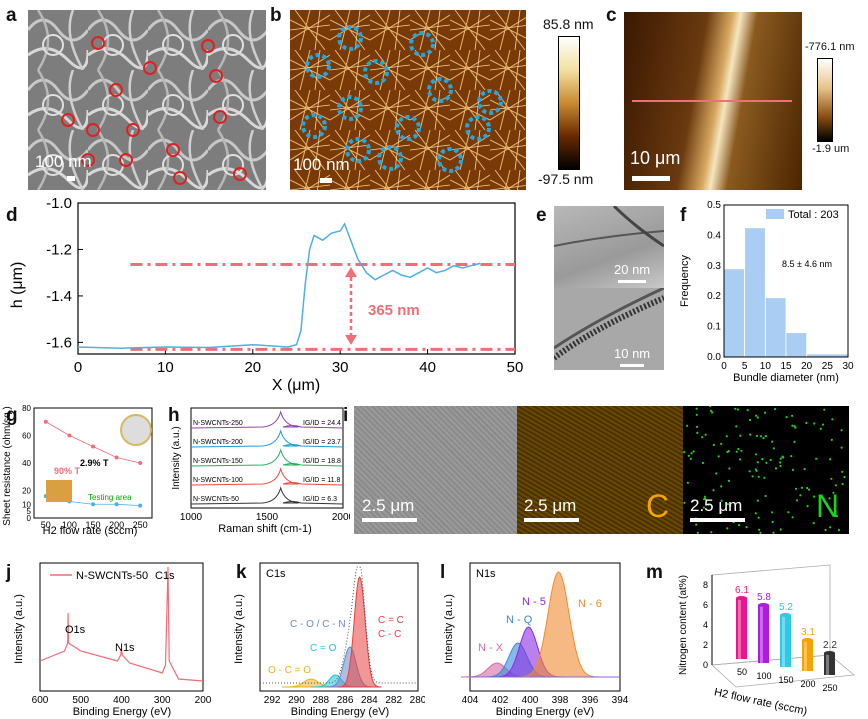  Describe the element at coordinates (515, 367) in the screenshot. I see `chart-d-xtick-label: 50` at that location.